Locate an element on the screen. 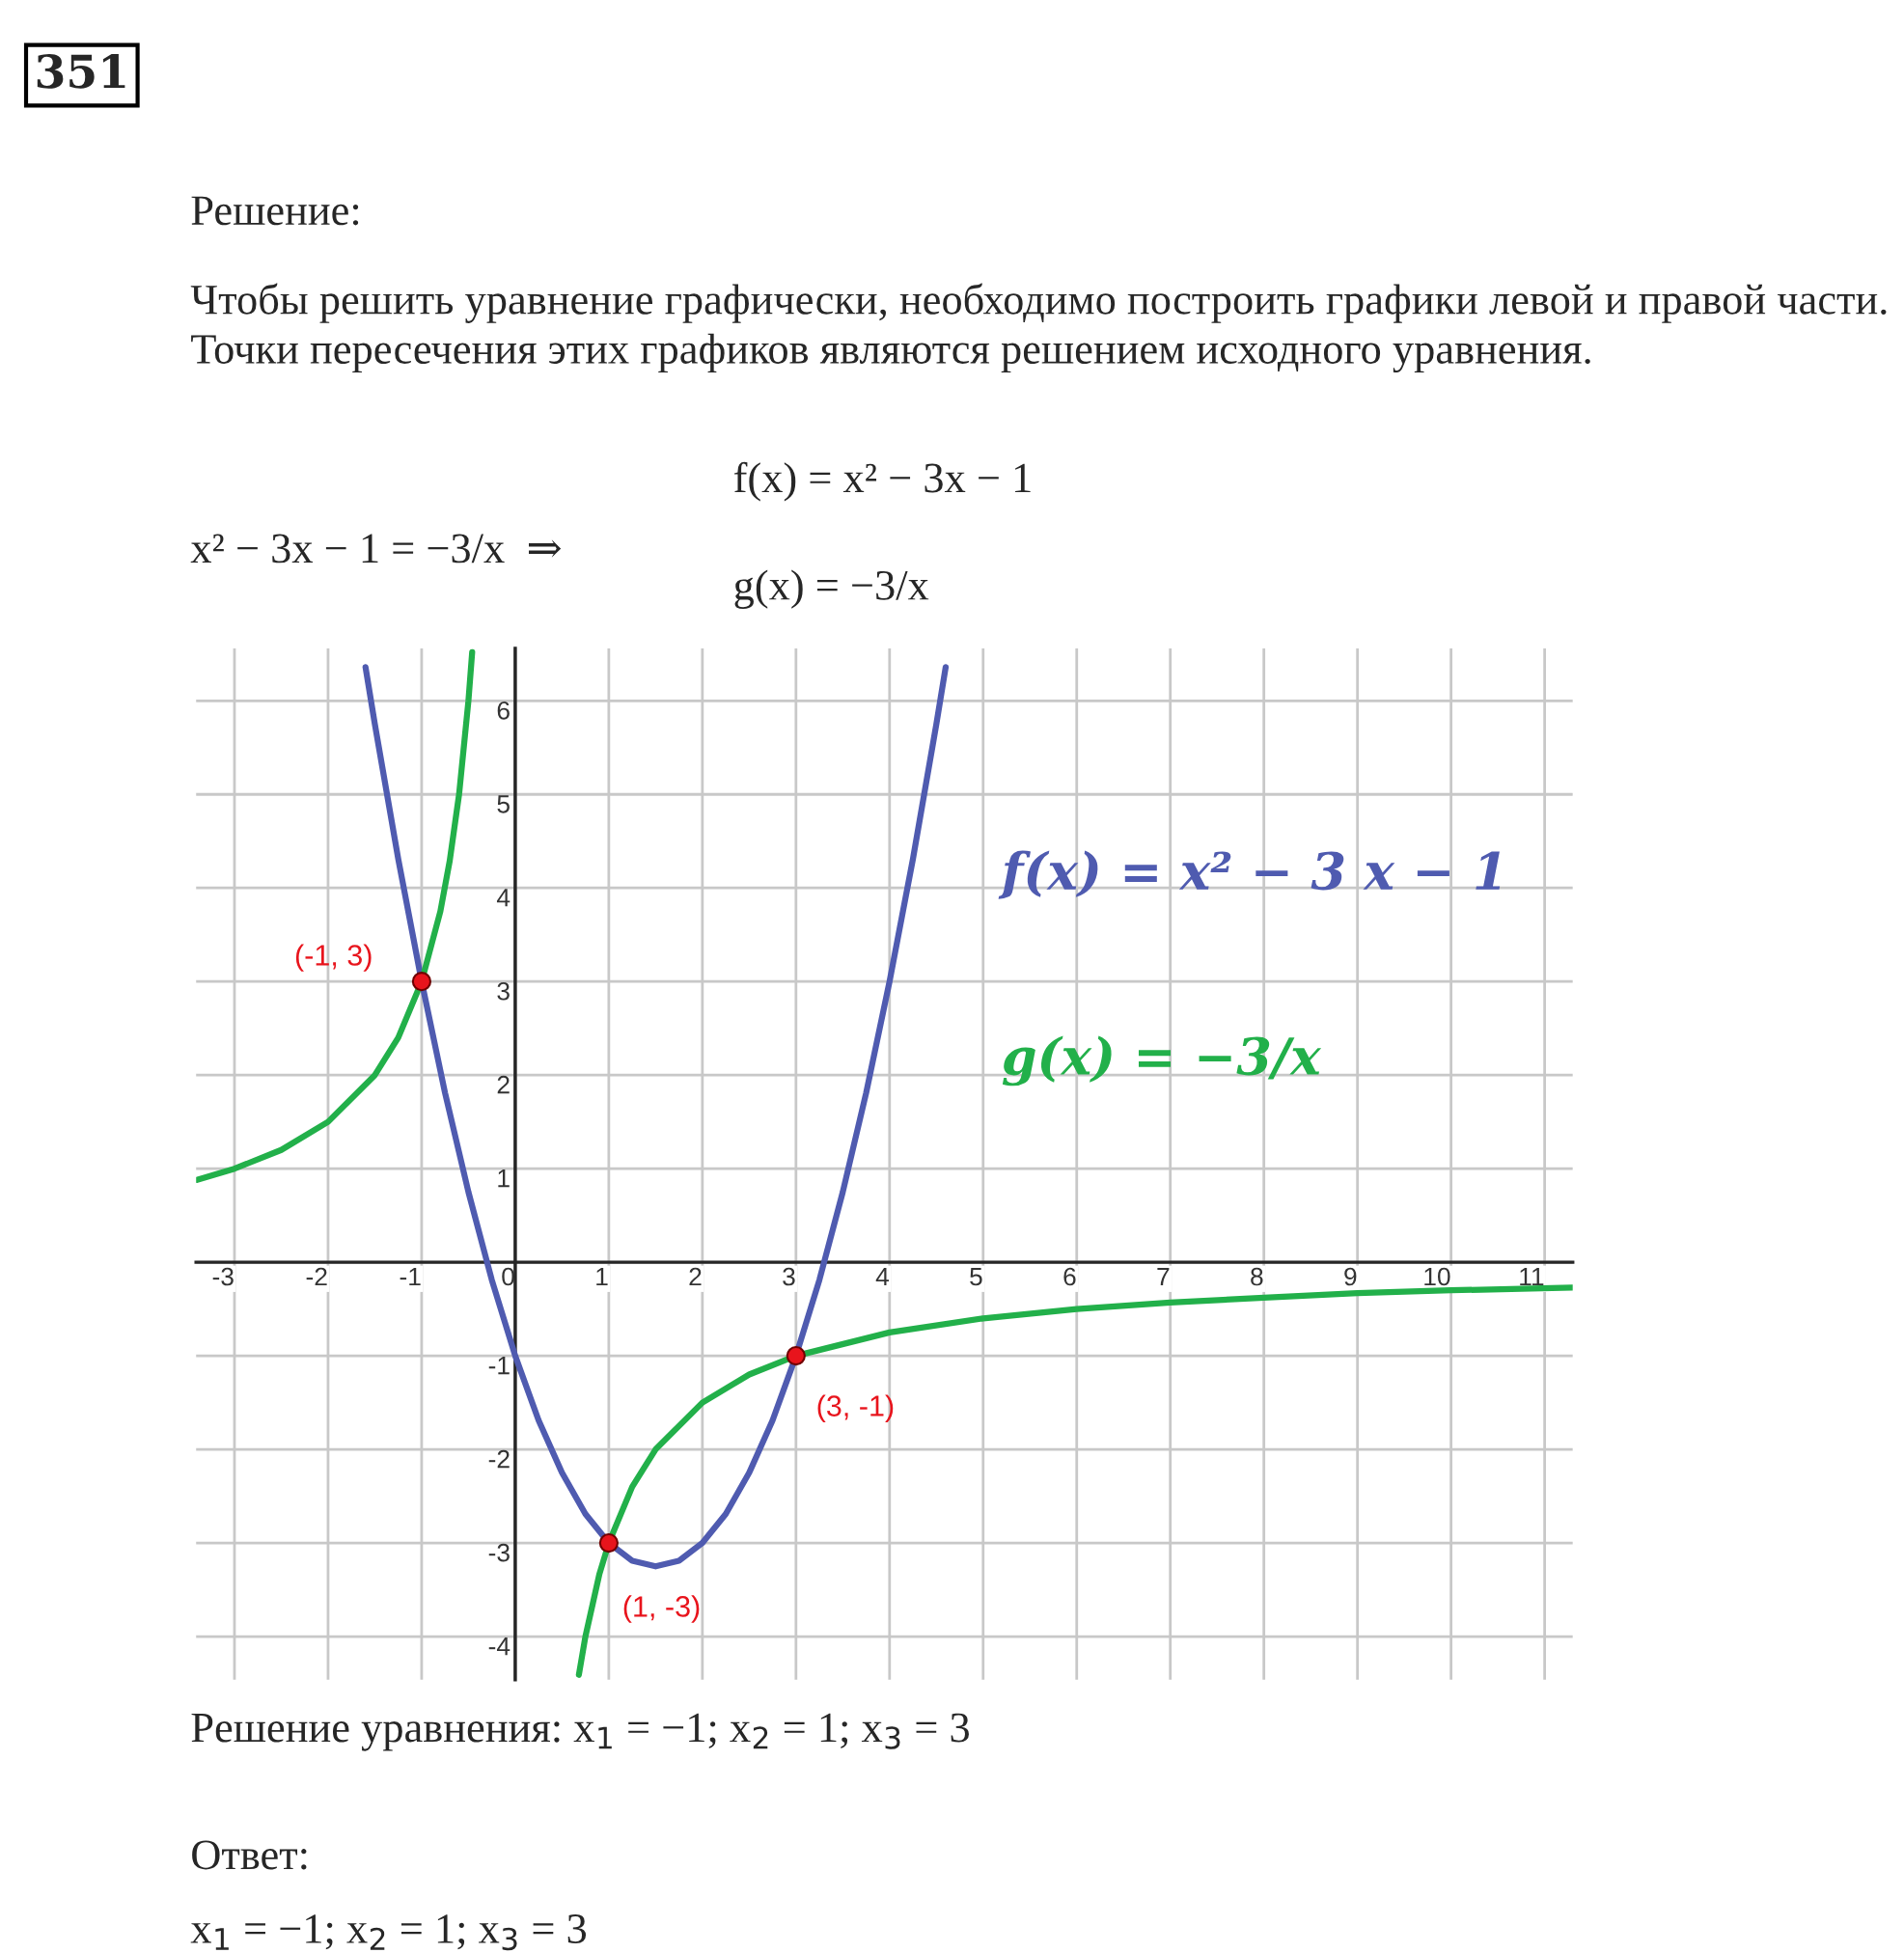  x-tick-label: 1 is located at coordinates (602, 1276).